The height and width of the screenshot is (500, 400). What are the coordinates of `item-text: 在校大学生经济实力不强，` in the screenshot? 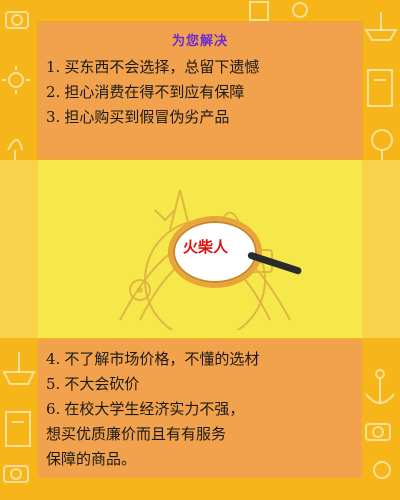 It's located at (154, 409).